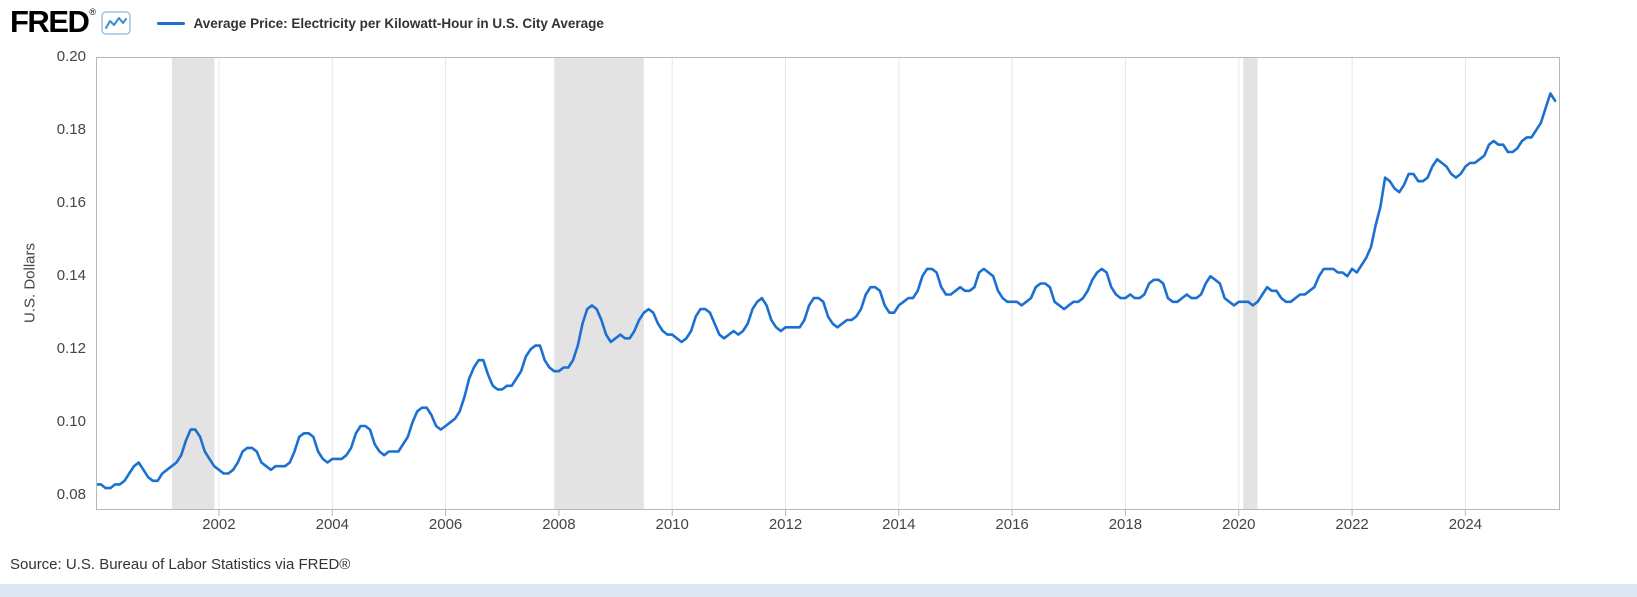  I want to click on fred-sparkline-icon, so click(115, 22).